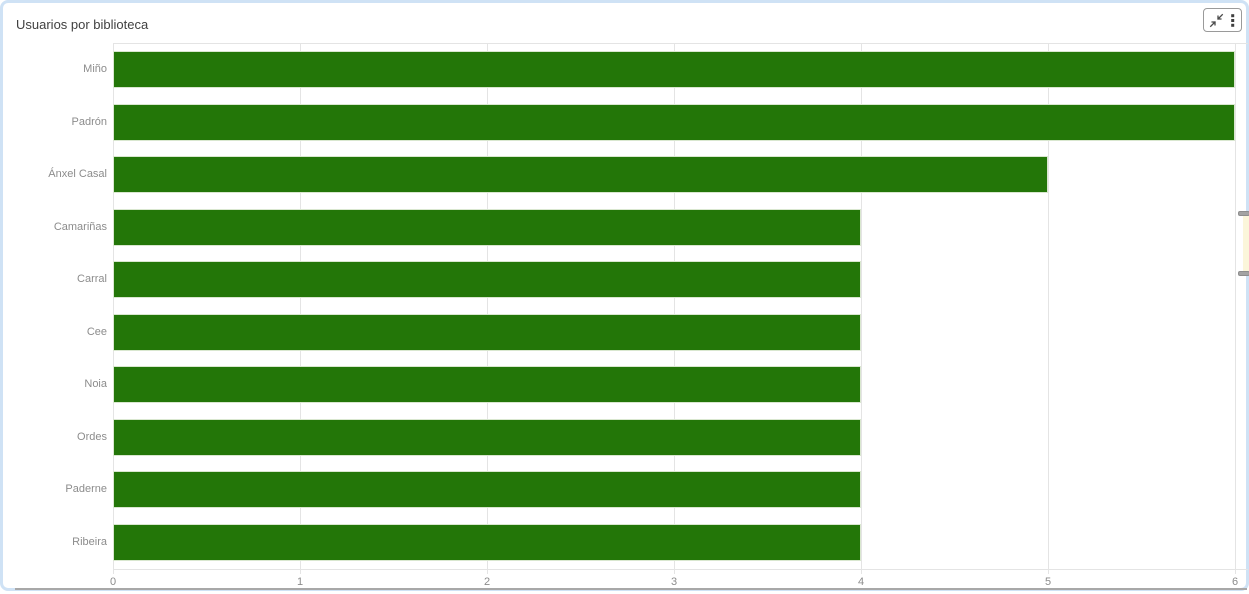 Image resolution: width=1249 pixels, height=594 pixels. What do you see at coordinates (86, 489) in the screenshot?
I see `y-axis-label: Paderne` at bounding box center [86, 489].